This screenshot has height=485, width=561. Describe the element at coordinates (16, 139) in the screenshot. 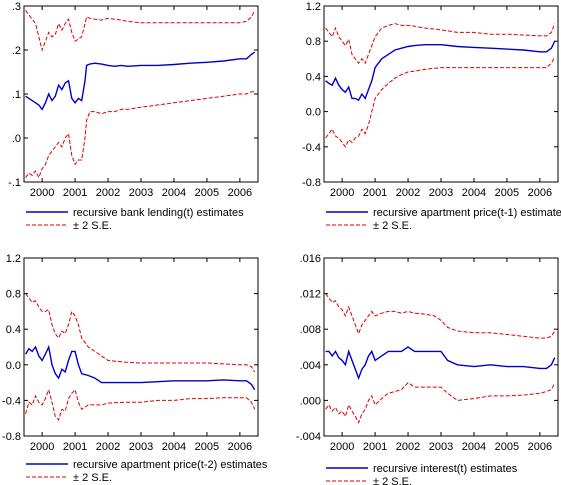

I see `y-tick-label: .0` at that location.